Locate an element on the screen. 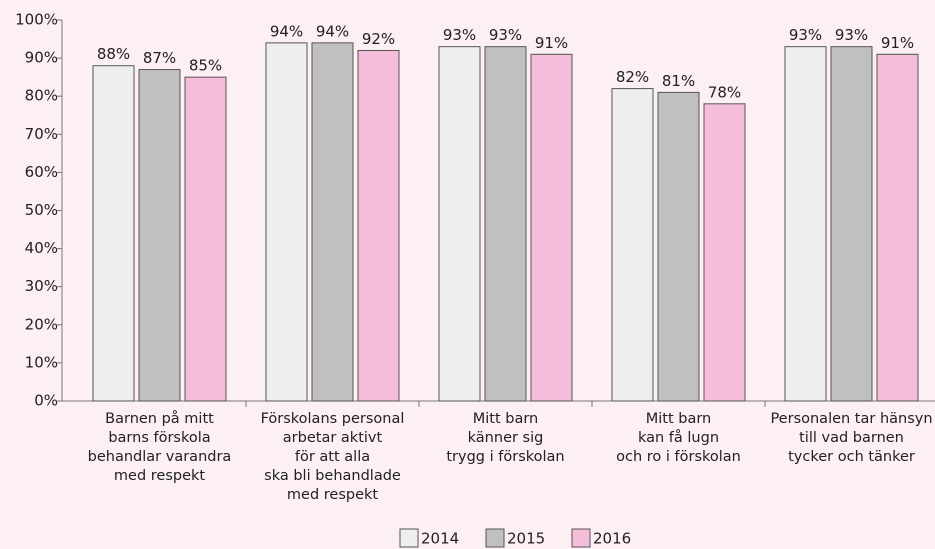  x-tick-label: Mitt barn kan få lugn och ro i förskolan is located at coordinates (678, 438).